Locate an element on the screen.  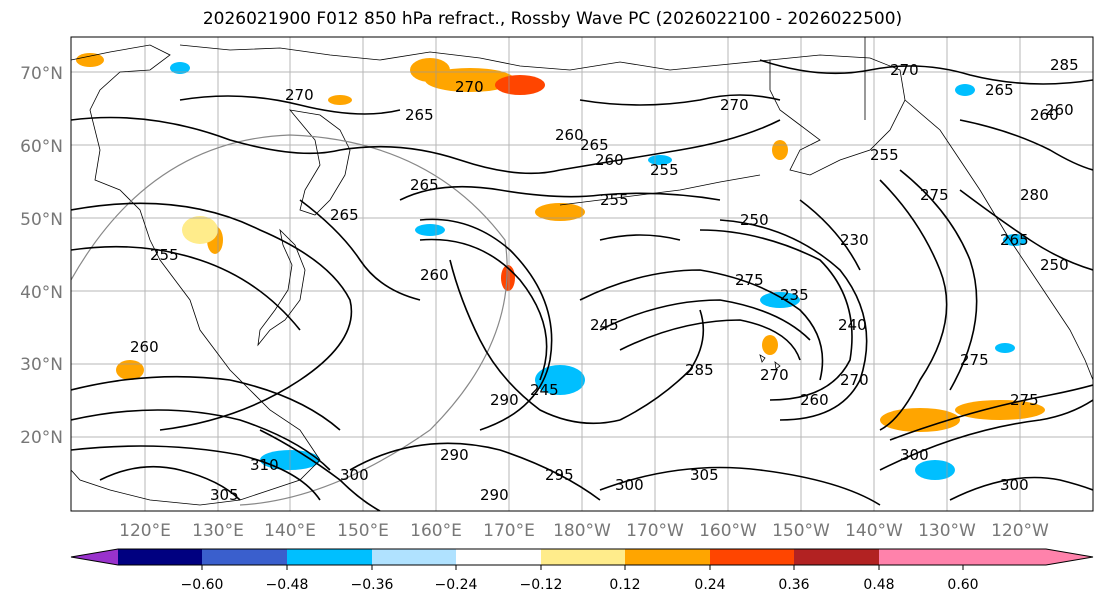
lat-label: 20°N is located at coordinates (41, 438).